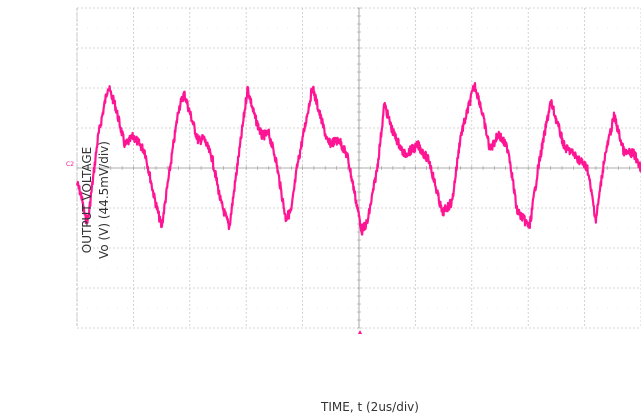 Image resolution: width=641 pixels, height=420 pixels. What do you see at coordinates (370, 407) in the screenshot?
I see `x-axis-label: TIME, t (2us/div)` at bounding box center [370, 407].